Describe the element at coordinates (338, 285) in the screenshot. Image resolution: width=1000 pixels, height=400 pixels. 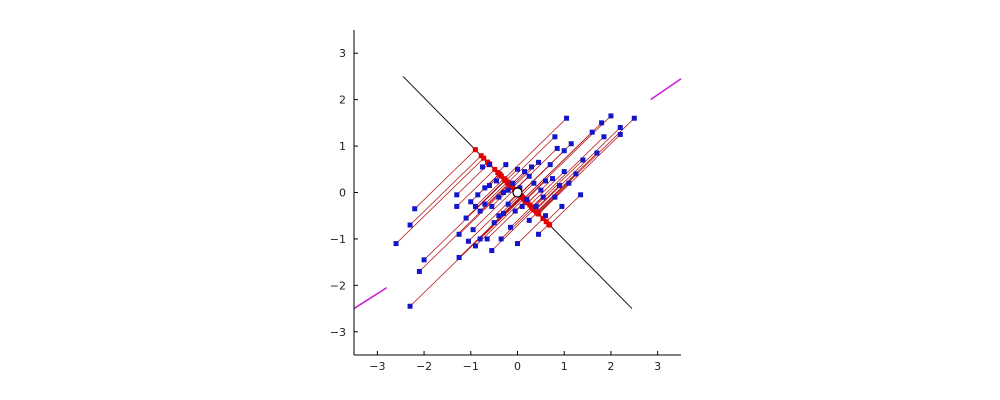
I see `y-tick-label: −2` at that location.